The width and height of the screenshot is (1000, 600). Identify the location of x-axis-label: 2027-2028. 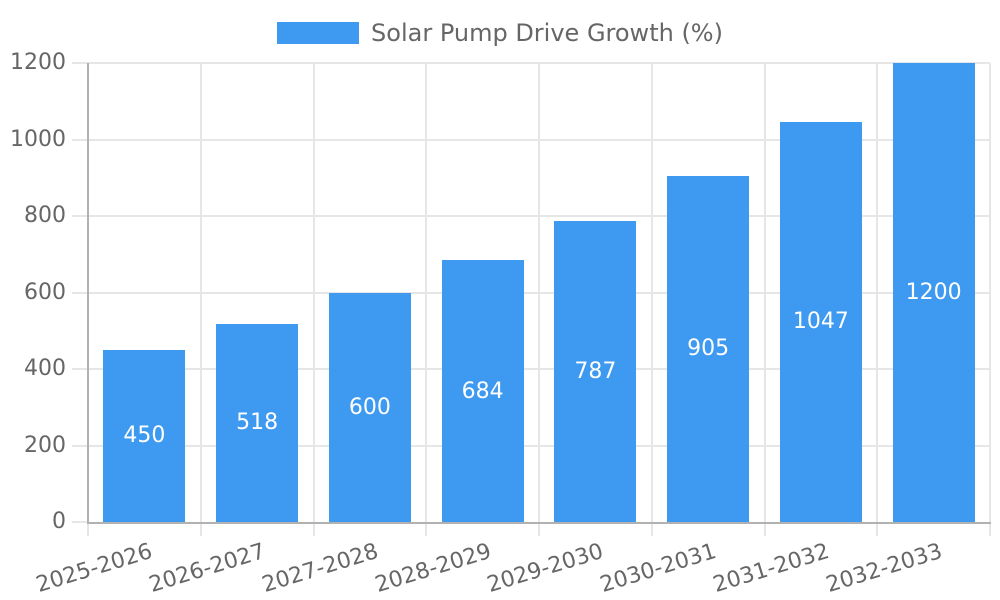
(320, 568).